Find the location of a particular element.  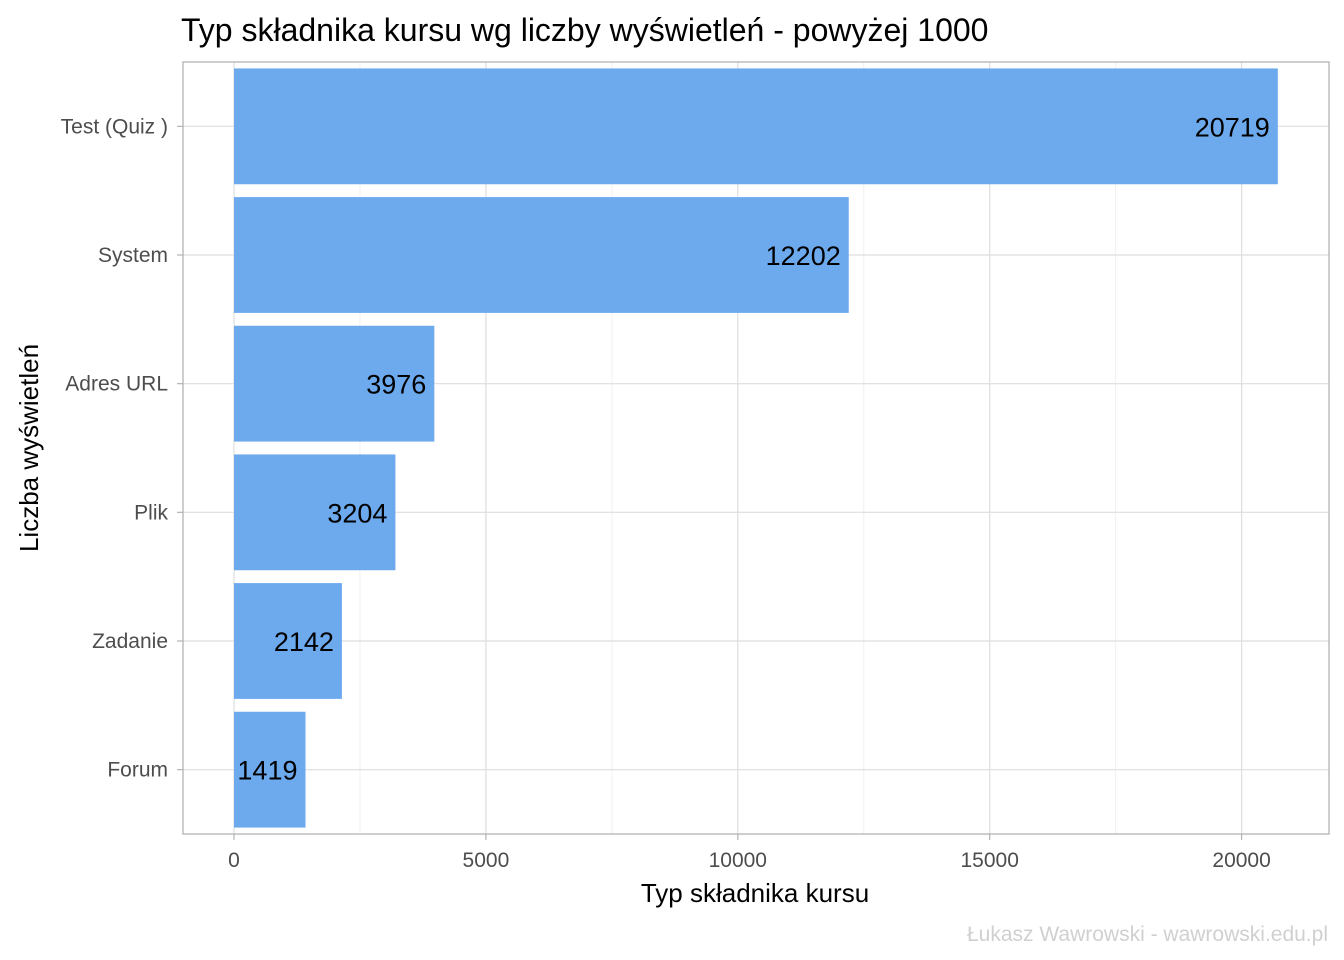

data-label: 12202 is located at coordinates (803, 256).